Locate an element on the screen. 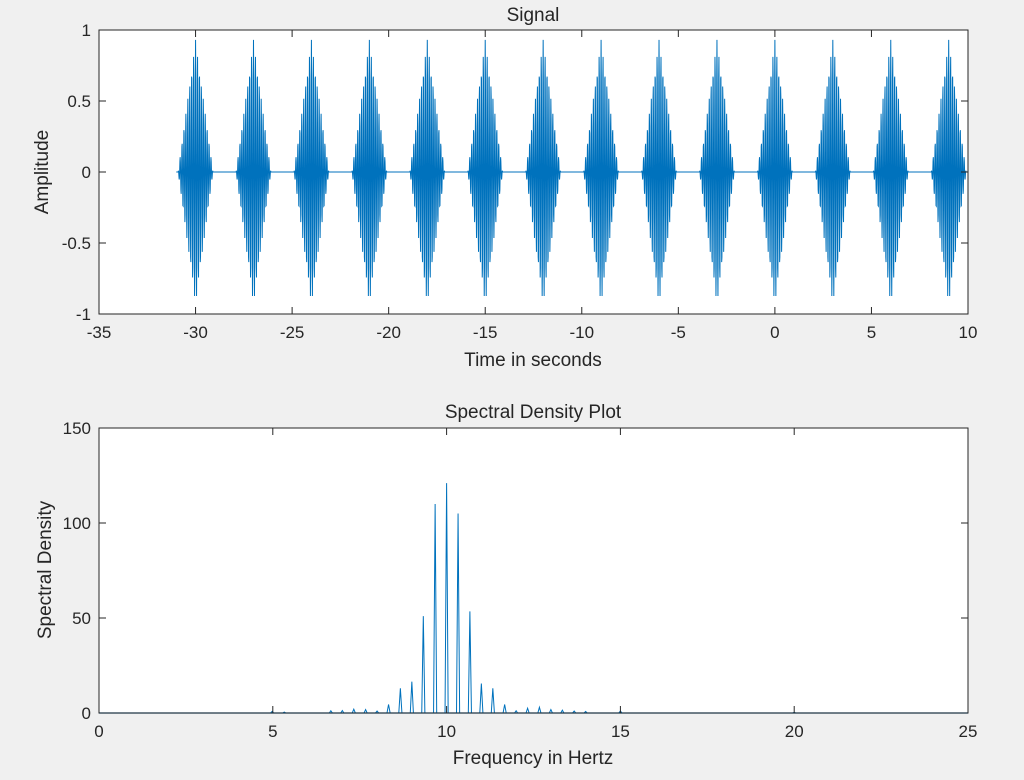 The height and width of the screenshot is (780, 1024). x-tick-label: -20 is located at coordinates (388, 332).